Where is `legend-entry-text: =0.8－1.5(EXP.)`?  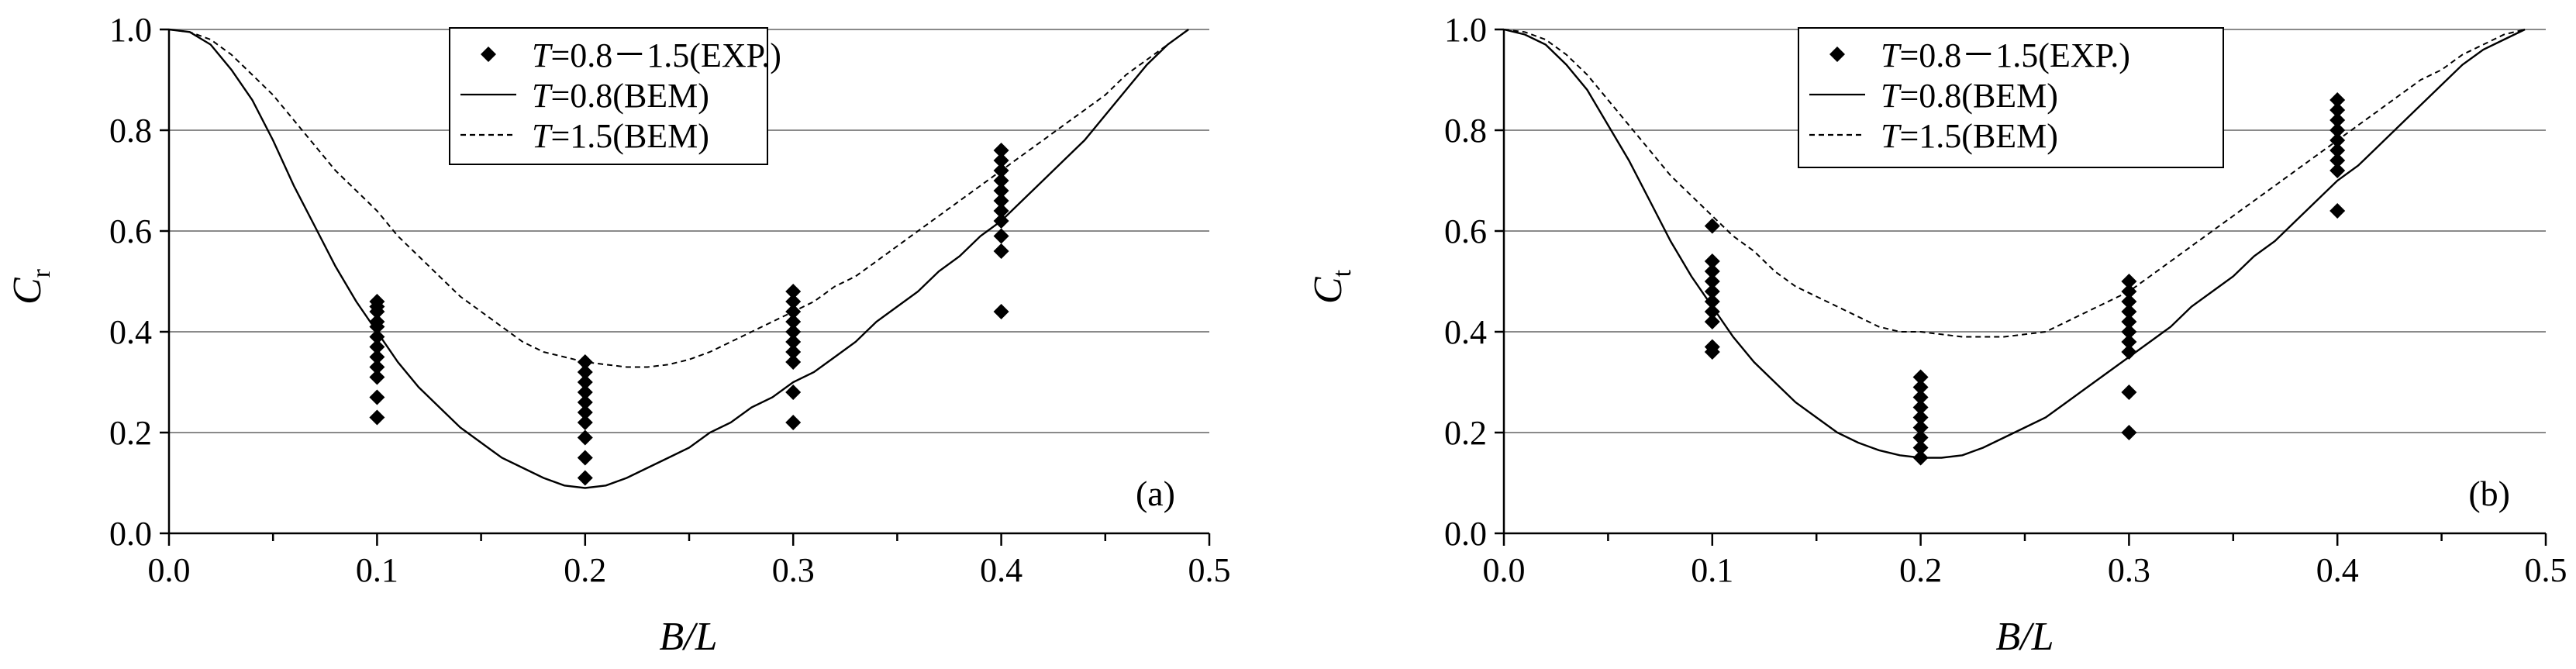 legend-entry-text: =0.8－1.5(EXP.) is located at coordinates (2014, 55).